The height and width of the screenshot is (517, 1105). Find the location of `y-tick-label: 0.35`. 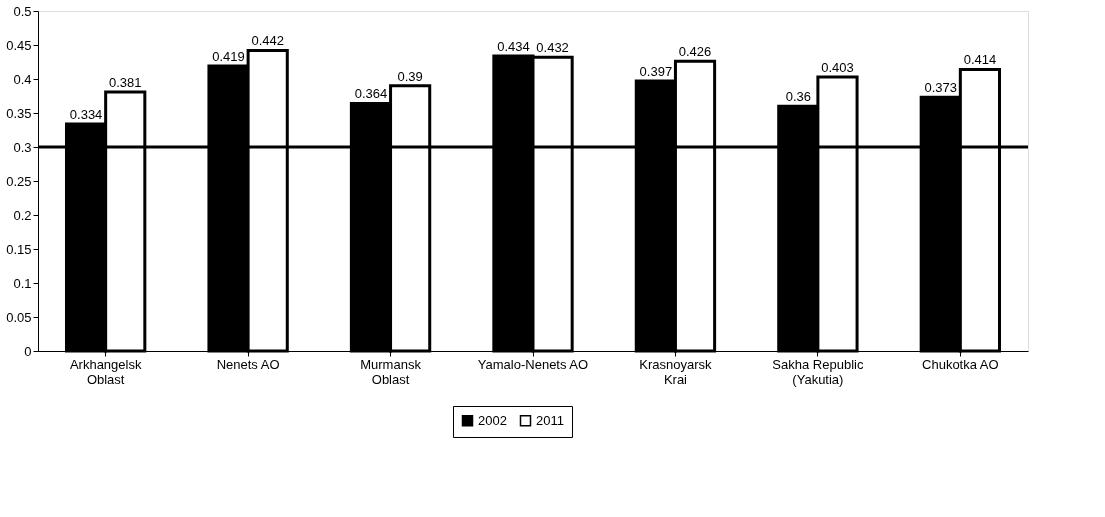

y-tick-label: 0.35 is located at coordinates (19, 113).